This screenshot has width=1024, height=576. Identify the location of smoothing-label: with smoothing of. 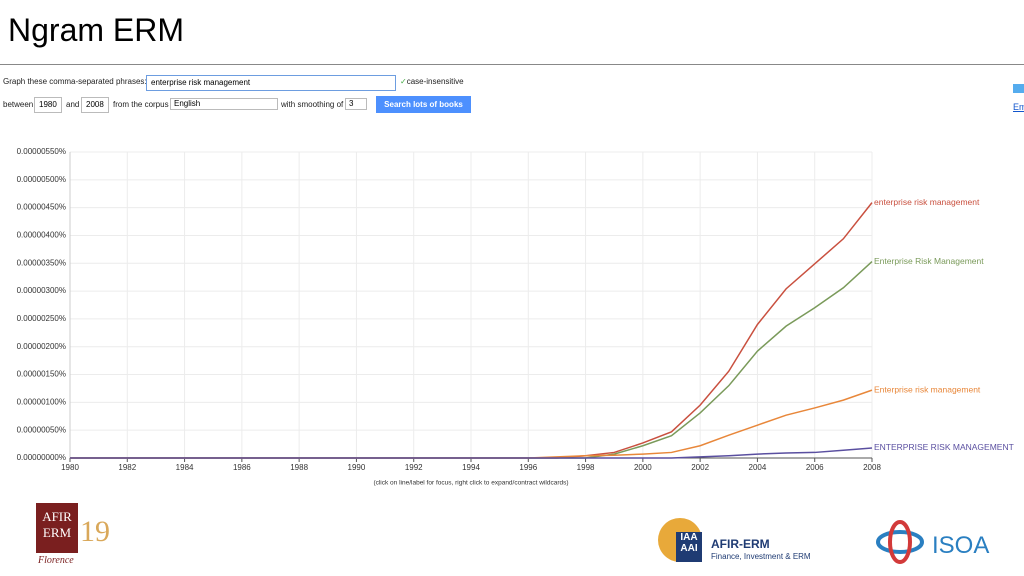
(312, 104).